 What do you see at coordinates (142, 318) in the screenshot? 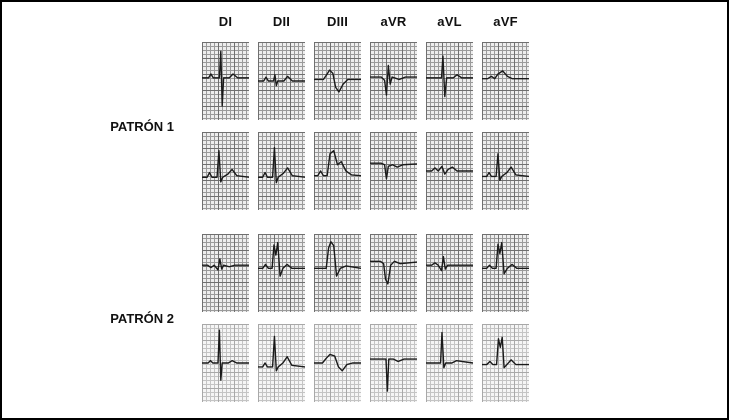
I see `pattern-2-label: PATRÓN 2` at bounding box center [142, 318].